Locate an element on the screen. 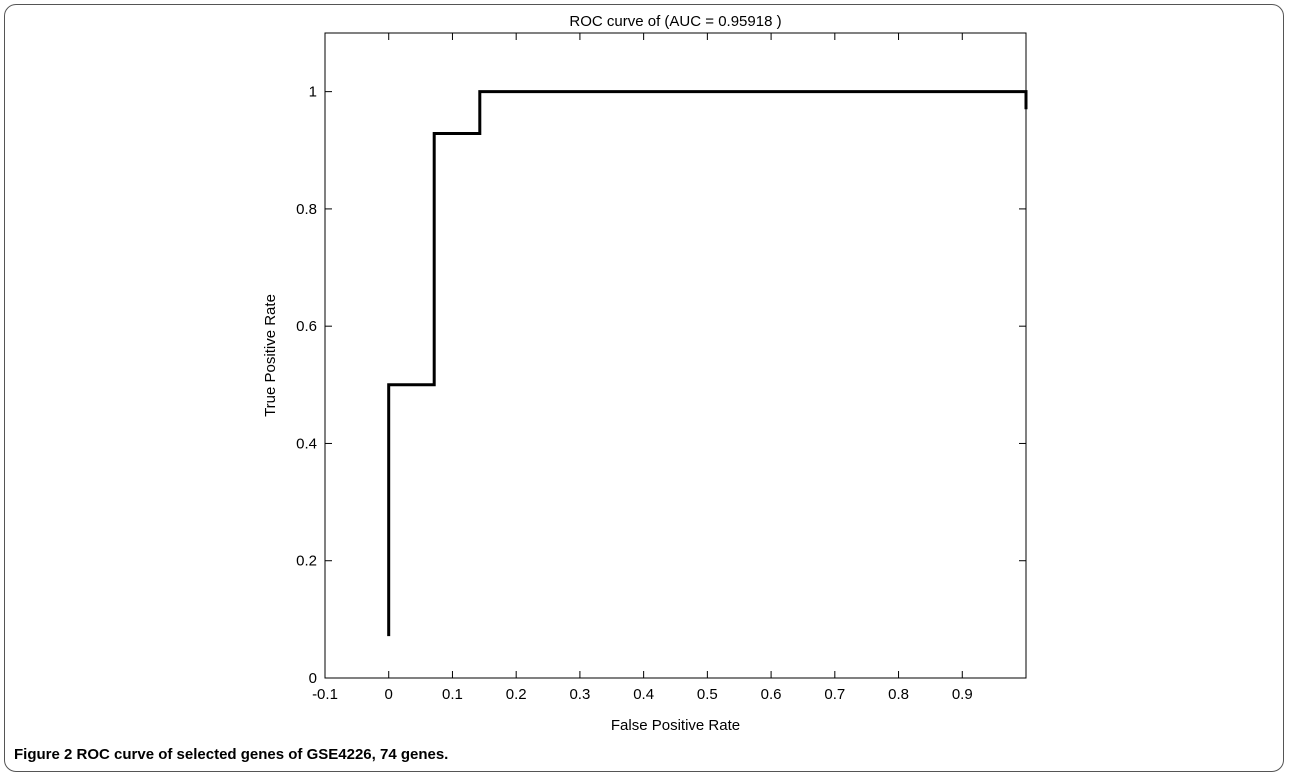 This screenshot has height=778, width=1290. x-tick-label: 0.6 is located at coordinates (771, 694).